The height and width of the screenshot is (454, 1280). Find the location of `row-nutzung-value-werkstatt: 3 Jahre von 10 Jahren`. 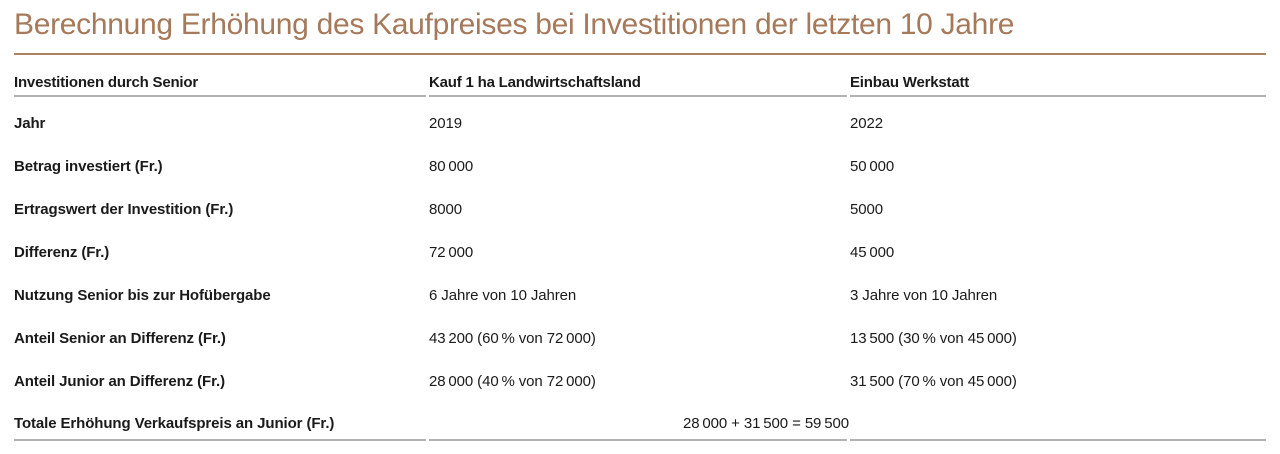

row-nutzung-value-werkstatt: 3 Jahre von 10 Jahren is located at coordinates (924, 295).